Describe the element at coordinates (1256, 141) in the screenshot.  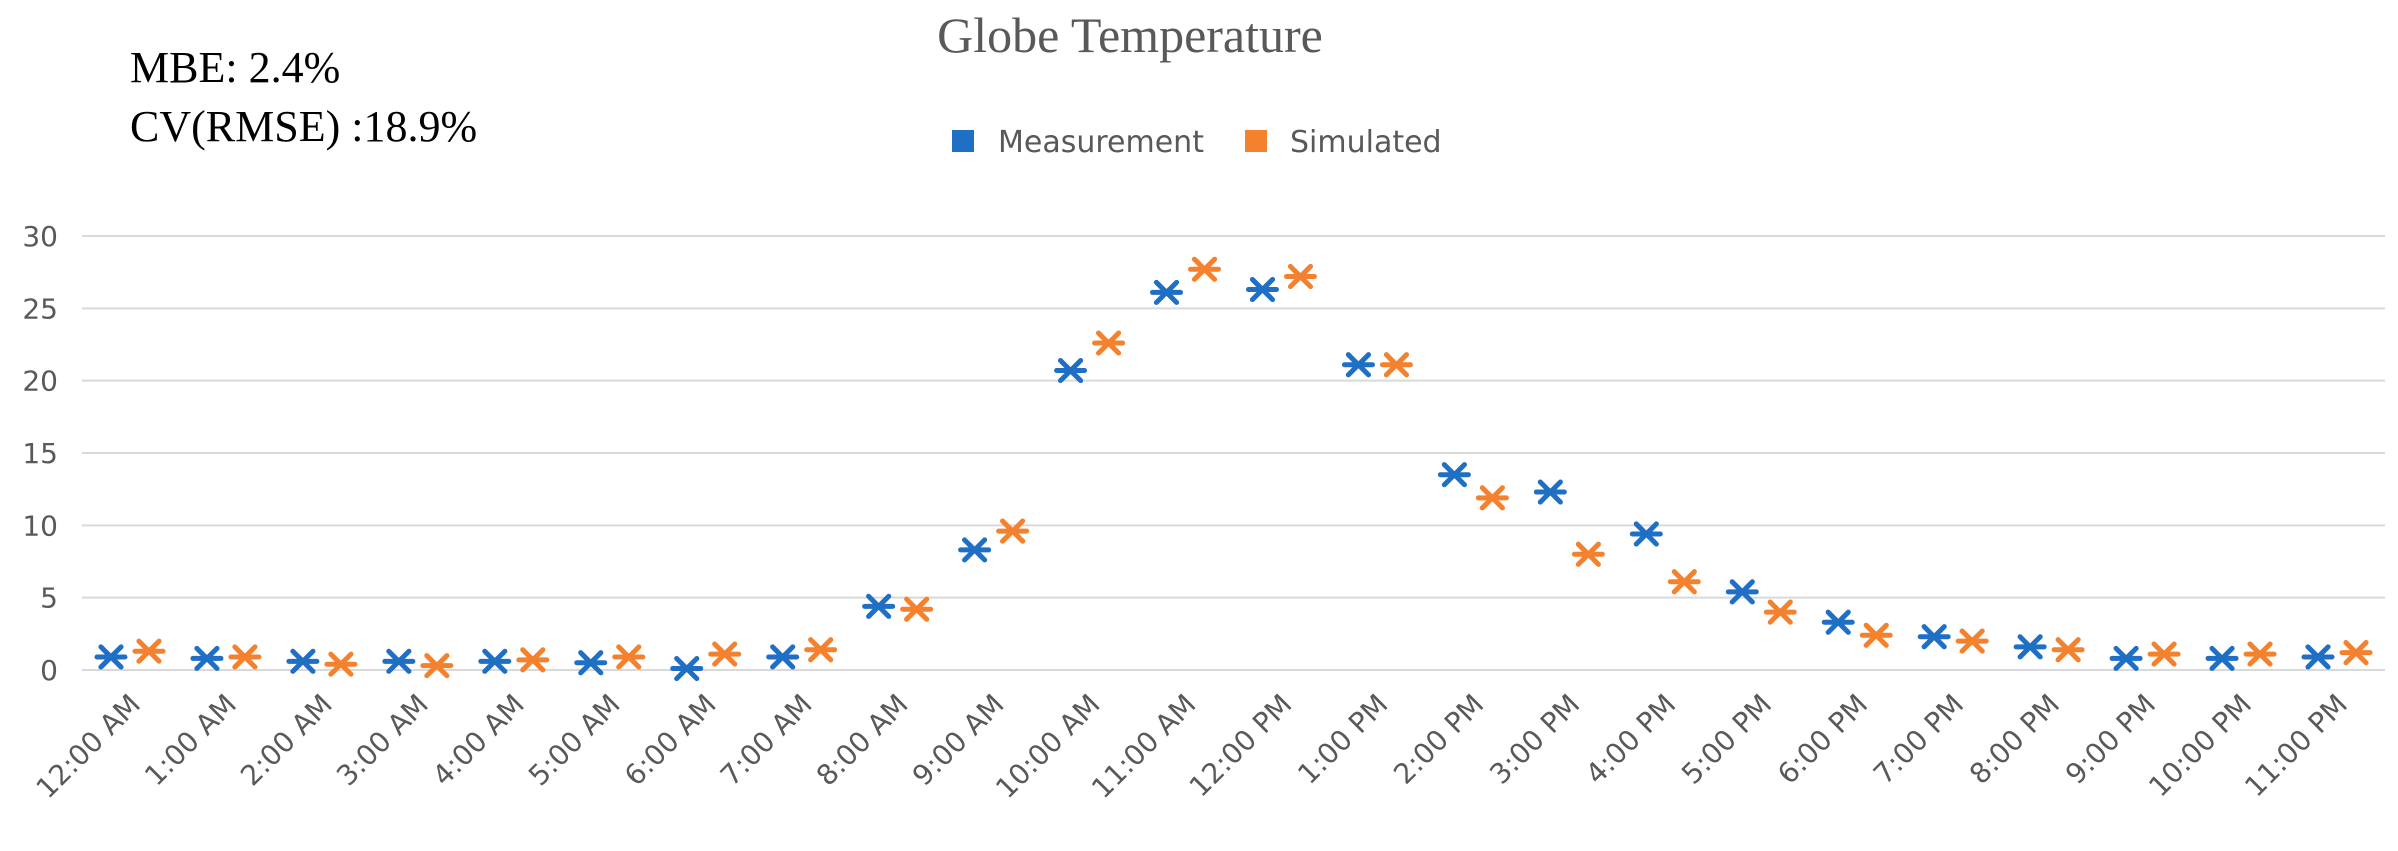
I see `legend-swatch-simulated` at that location.